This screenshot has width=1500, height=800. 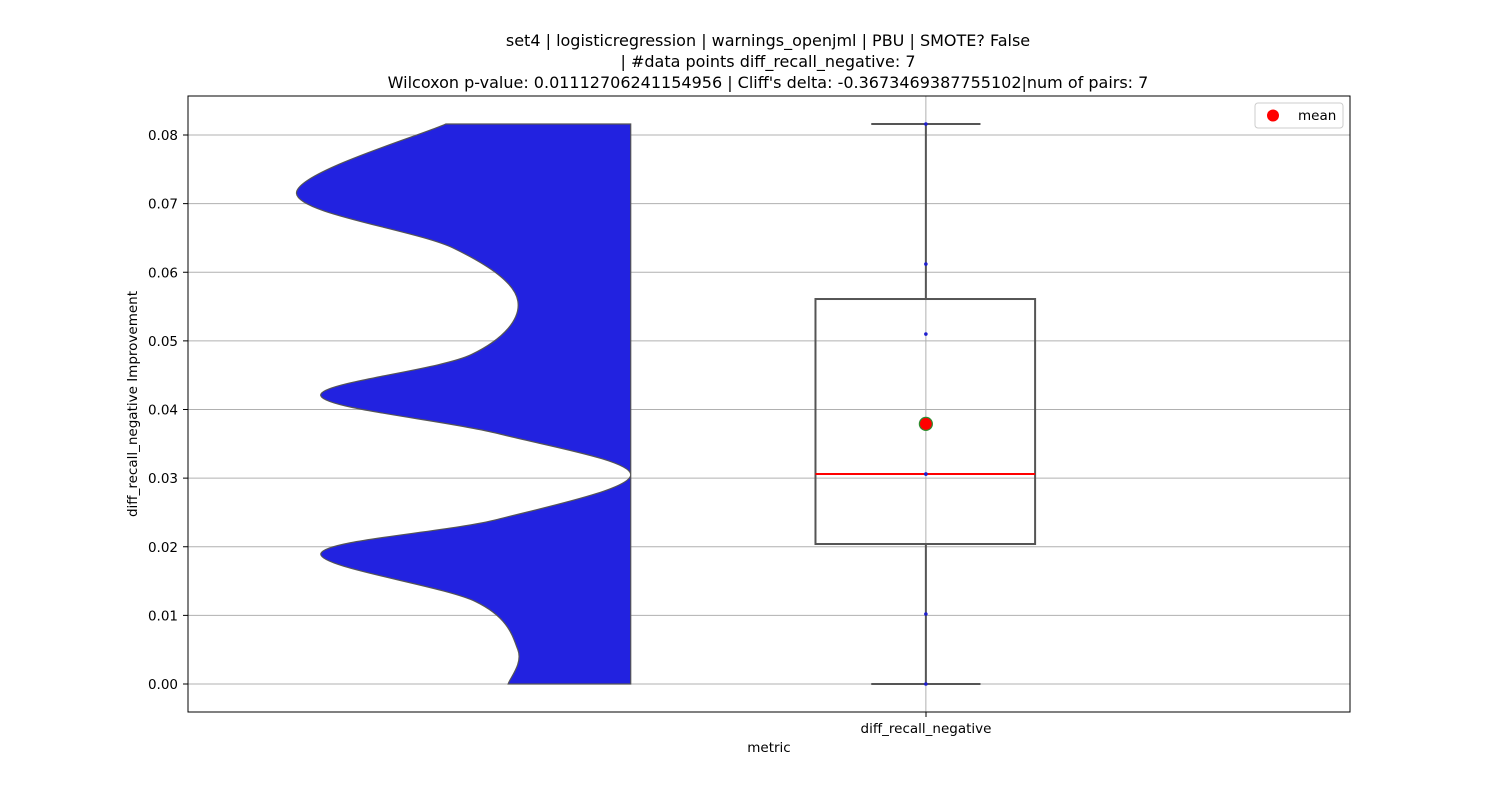 I want to click on legend-box, so click(x=1299, y=115).